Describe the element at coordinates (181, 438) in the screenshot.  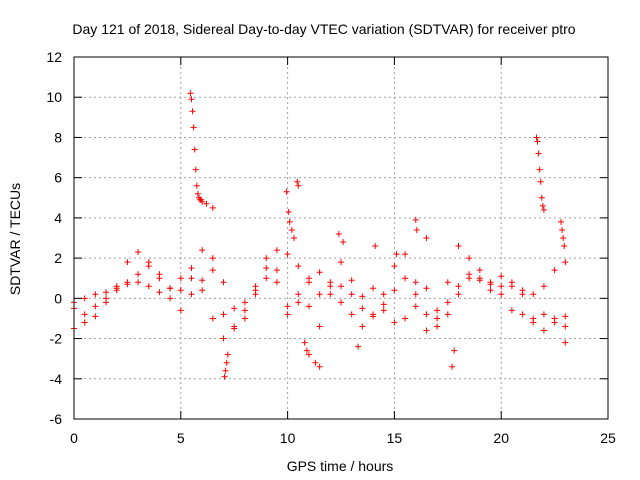
I see `x-tick-label: 5` at that location.